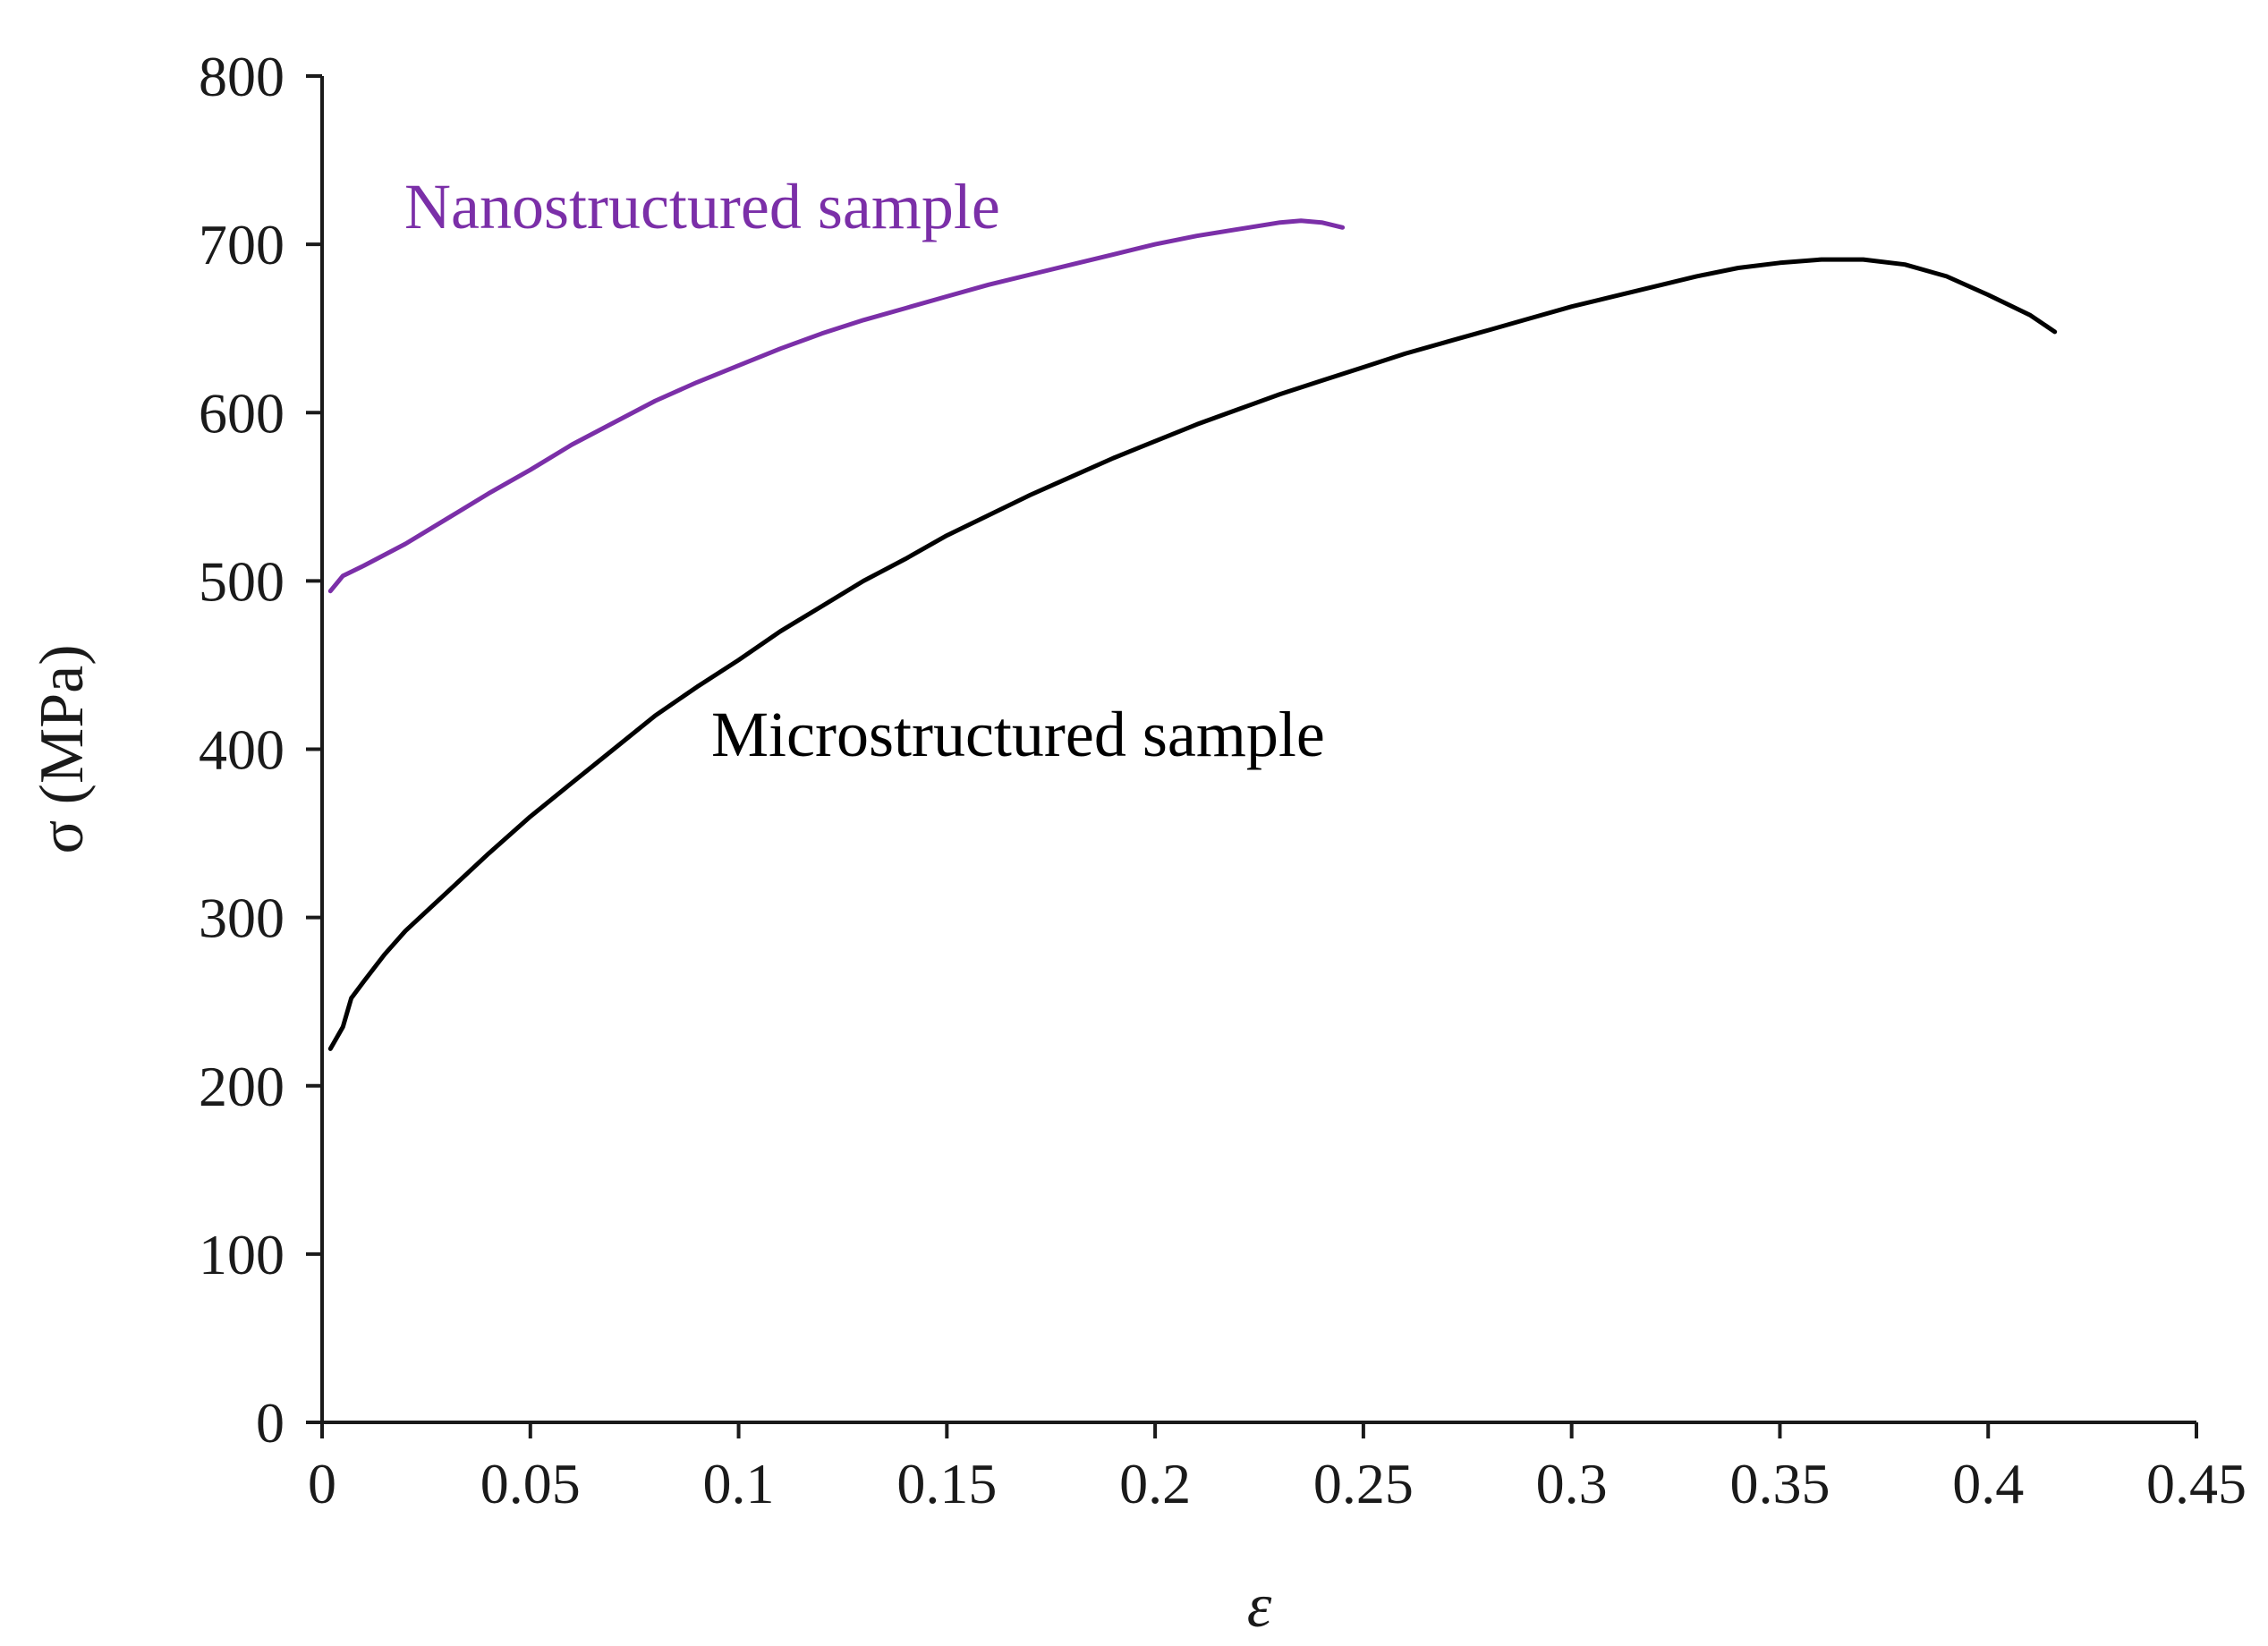 The width and height of the screenshot is (2268, 1646). What do you see at coordinates (1363, 1483) in the screenshot?
I see `x-tick-label: 0.25` at bounding box center [1363, 1483].